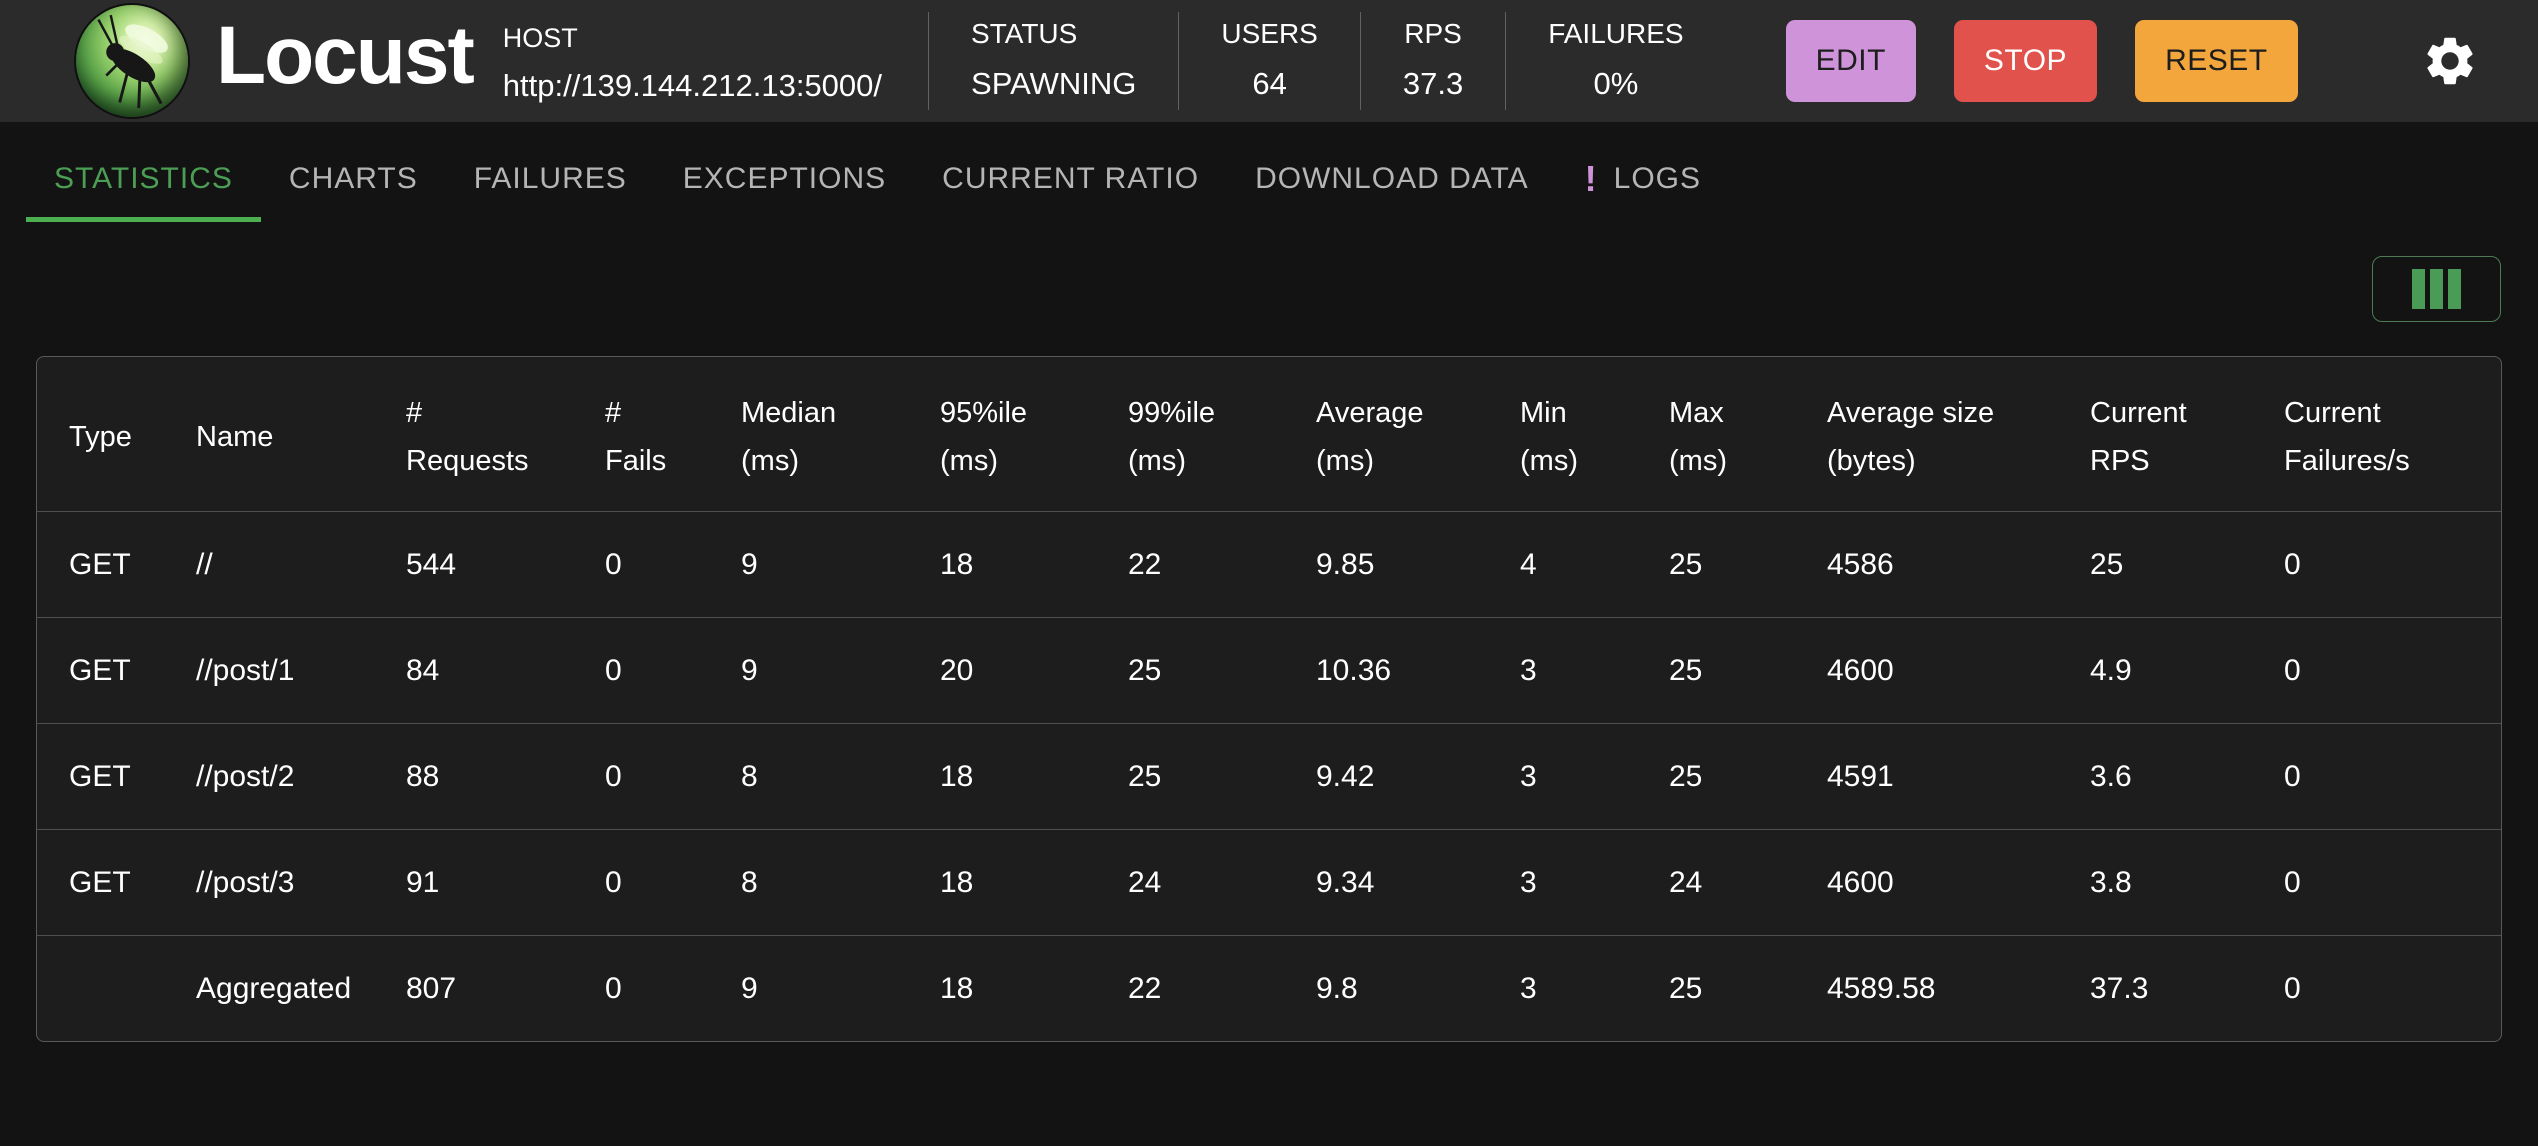 Image resolution: width=2538 pixels, height=1146 pixels. What do you see at coordinates (1054, 83) in the screenshot?
I see `stat-value: SPAWNING` at bounding box center [1054, 83].